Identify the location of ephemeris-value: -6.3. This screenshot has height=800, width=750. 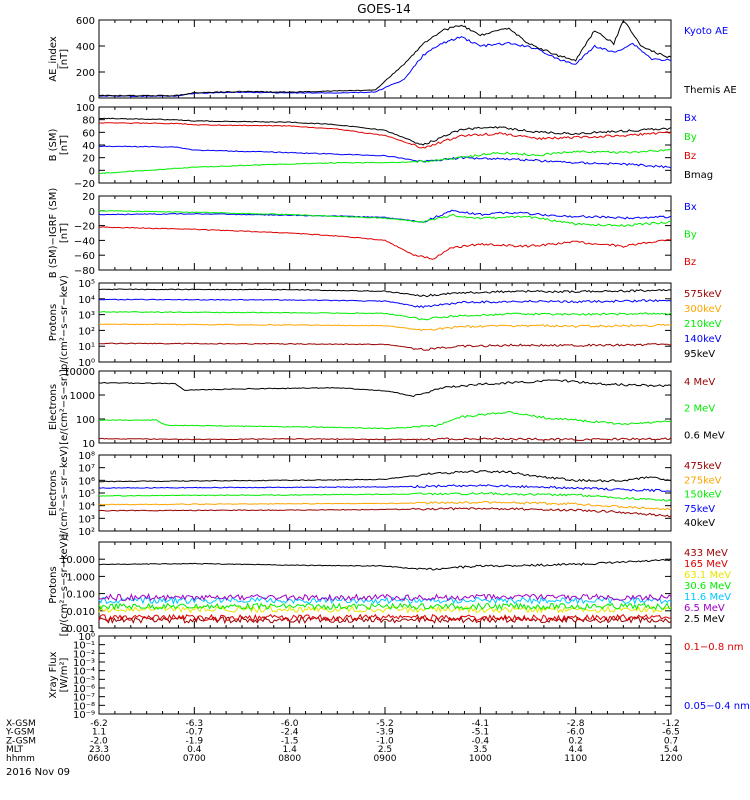
(195, 724).